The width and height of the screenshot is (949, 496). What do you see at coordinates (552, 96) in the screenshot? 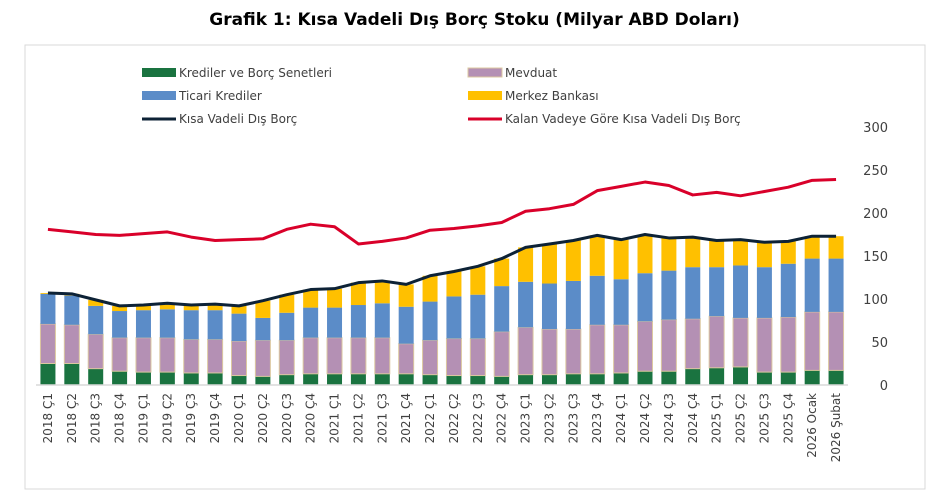
I see `legend-label: Merkez Bankası` at bounding box center [552, 96].